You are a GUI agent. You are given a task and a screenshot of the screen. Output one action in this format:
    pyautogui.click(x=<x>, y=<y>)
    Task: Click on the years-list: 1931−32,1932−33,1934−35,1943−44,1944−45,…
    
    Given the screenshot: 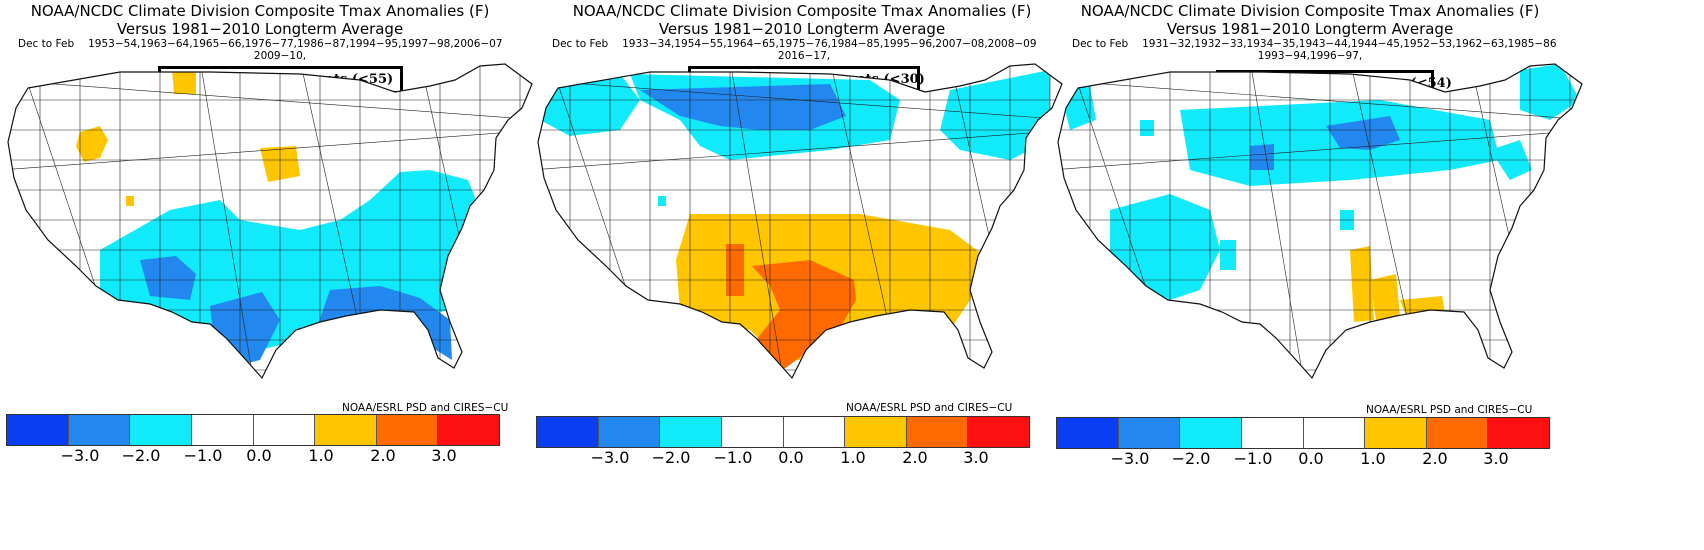 What is the action you would take?
    pyautogui.click(x=1349, y=44)
    